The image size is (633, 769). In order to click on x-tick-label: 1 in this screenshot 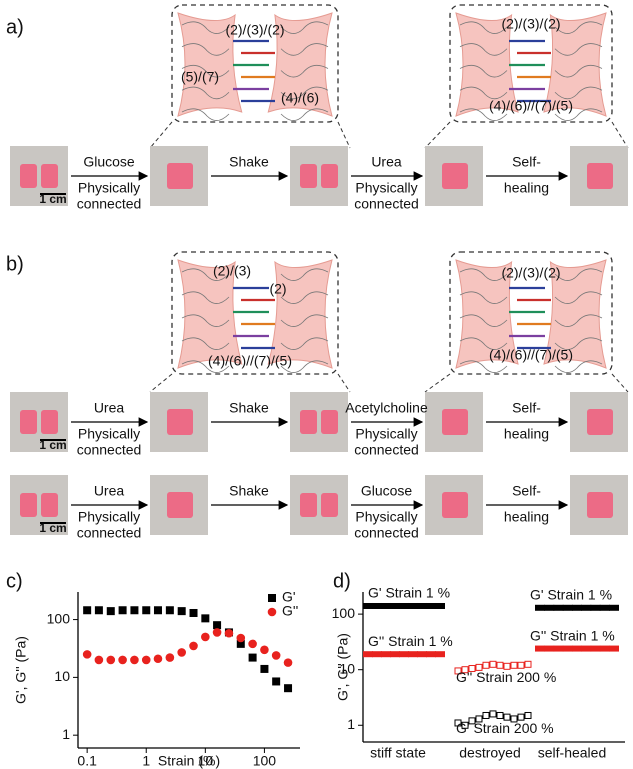, I will do `click(146, 761)`.